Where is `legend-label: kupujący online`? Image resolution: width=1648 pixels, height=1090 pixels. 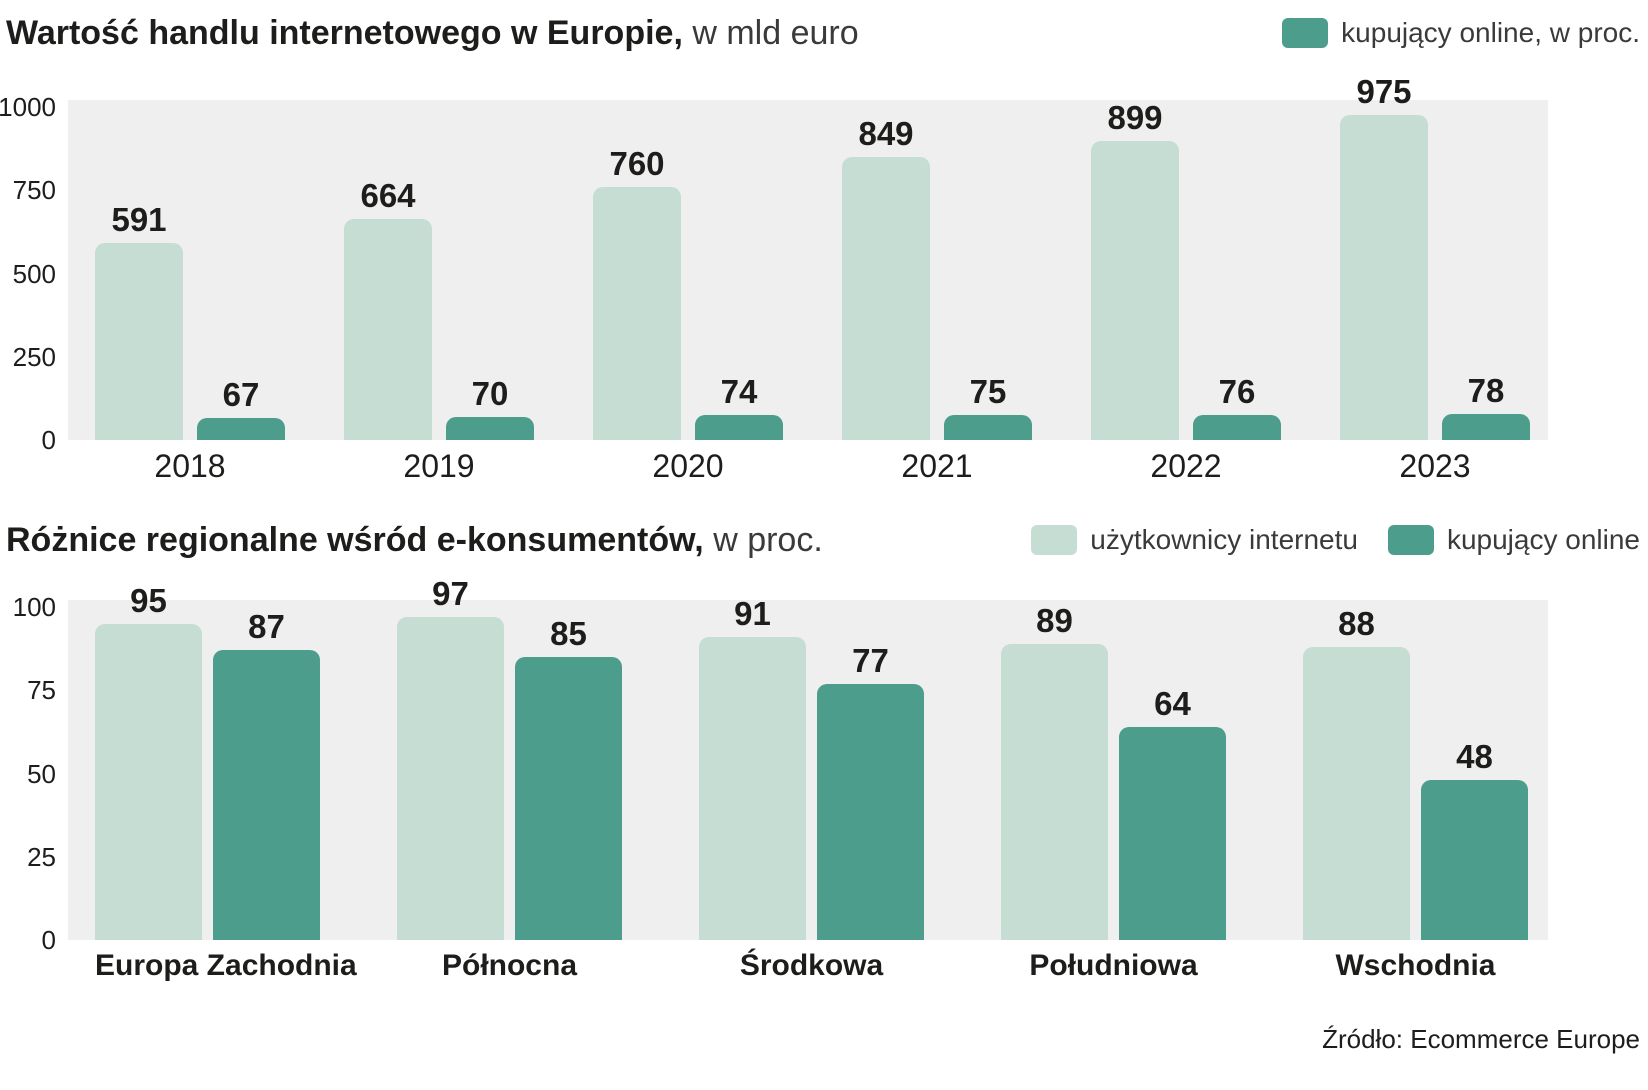
legend-label: kupujący online is located at coordinates (1543, 539).